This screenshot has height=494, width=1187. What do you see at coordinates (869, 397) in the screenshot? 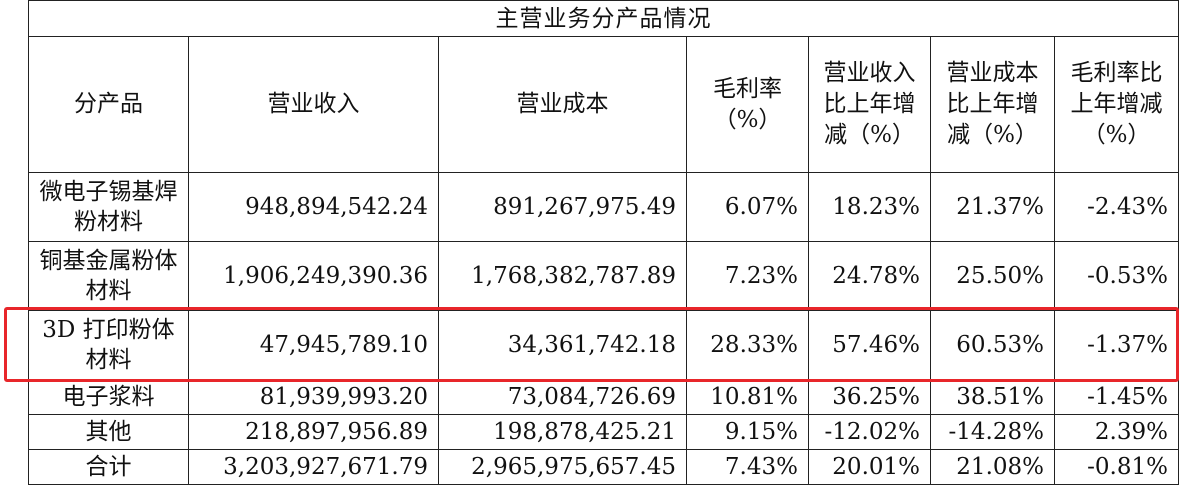
I see `cell-revenue-change: 36.25%` at bounding box center [869, 397].